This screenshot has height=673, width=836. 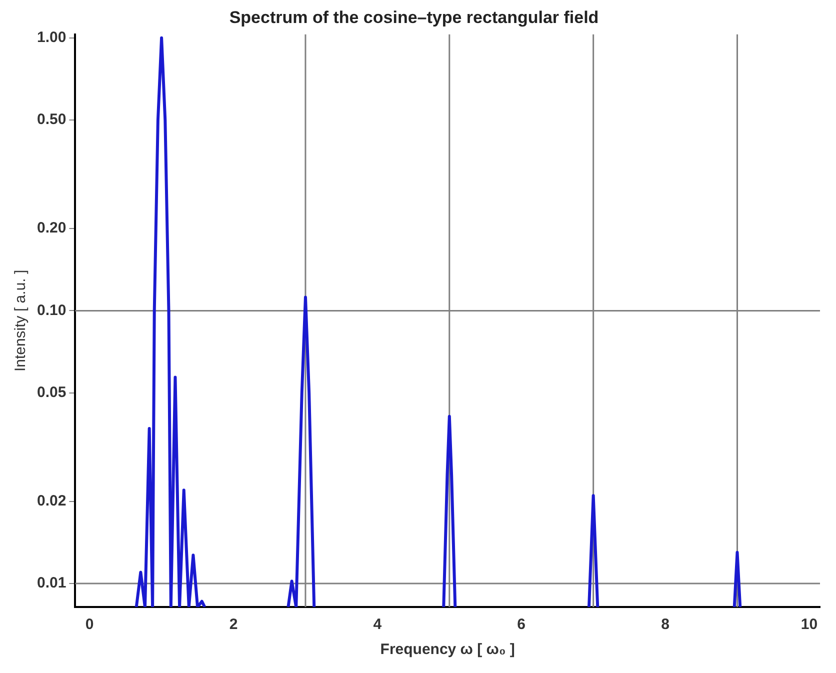 What do you see at coordinates (377, 625) in the screenshot?
I see `x-tick-label: 4` at bounding box center [377, 625].